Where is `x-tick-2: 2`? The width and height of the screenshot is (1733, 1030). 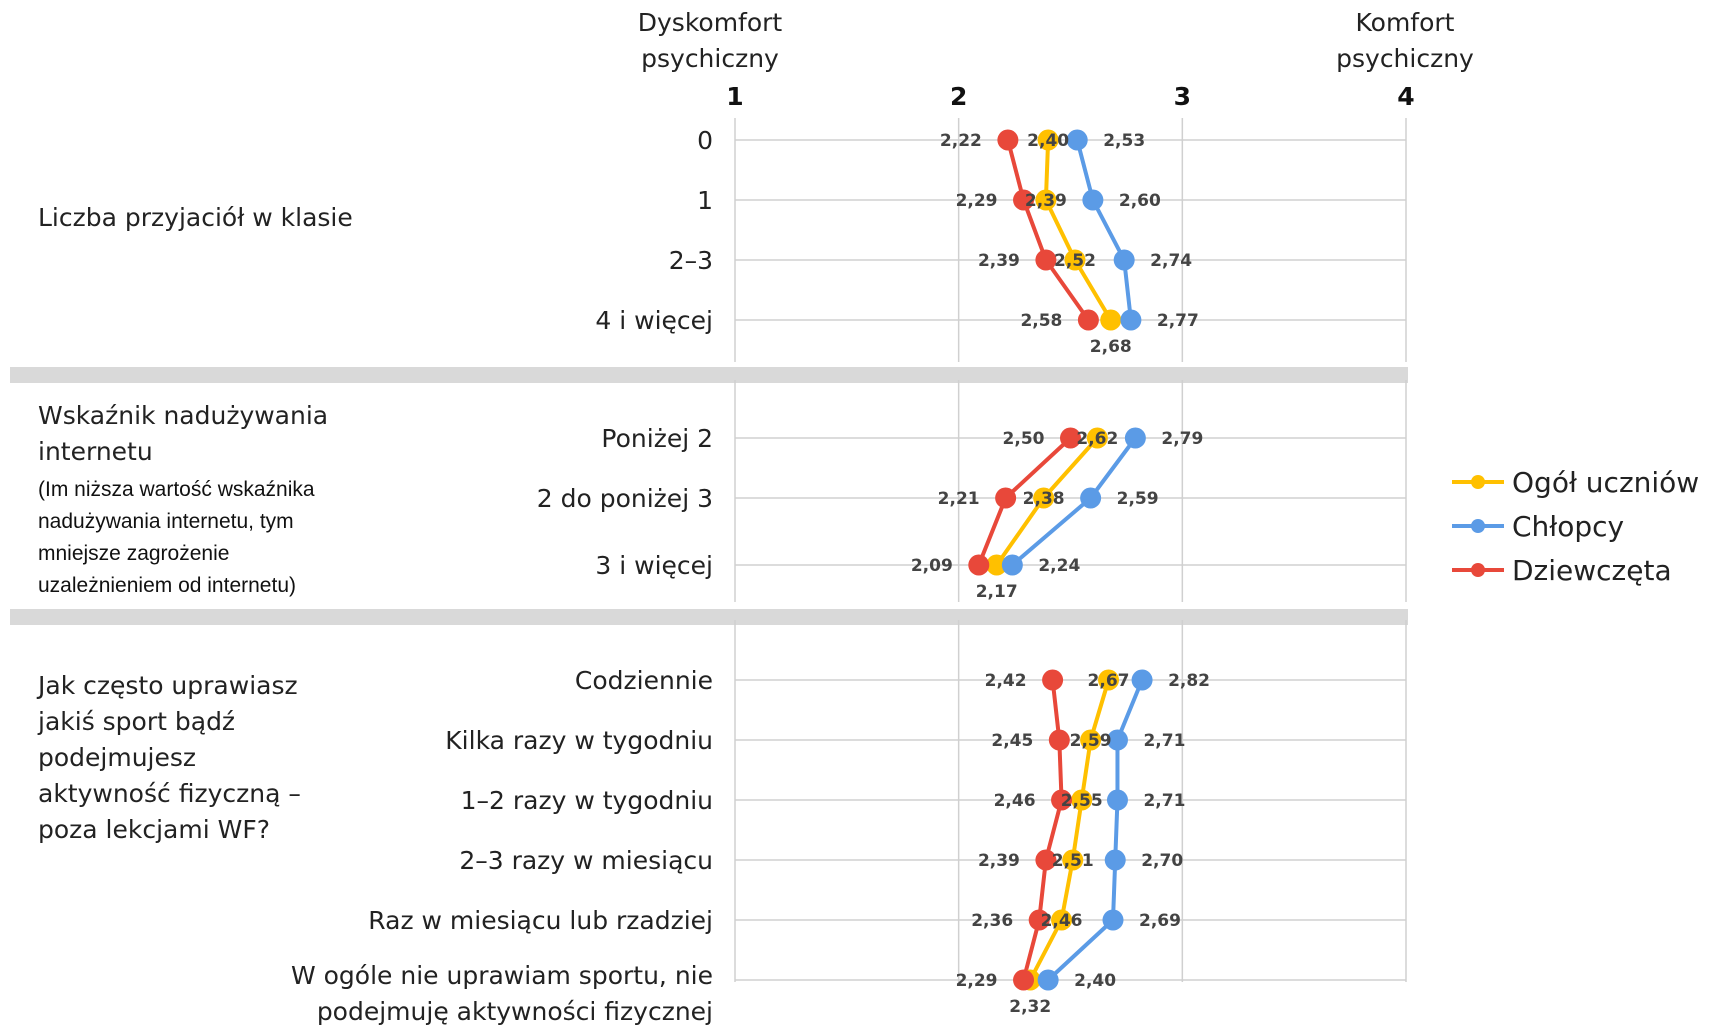 x-tick-2: 2 is located at coordinates (958, 96).